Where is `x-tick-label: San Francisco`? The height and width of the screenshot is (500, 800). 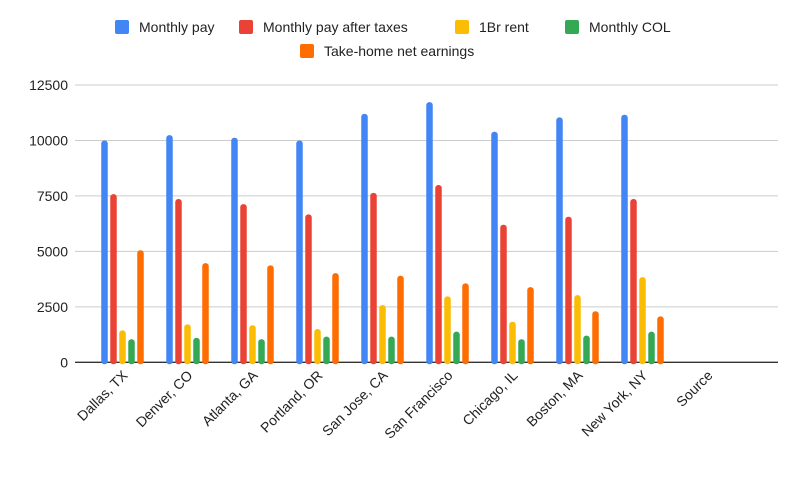 x-tick-label: San Francisco is located at coordinates (418, 404).